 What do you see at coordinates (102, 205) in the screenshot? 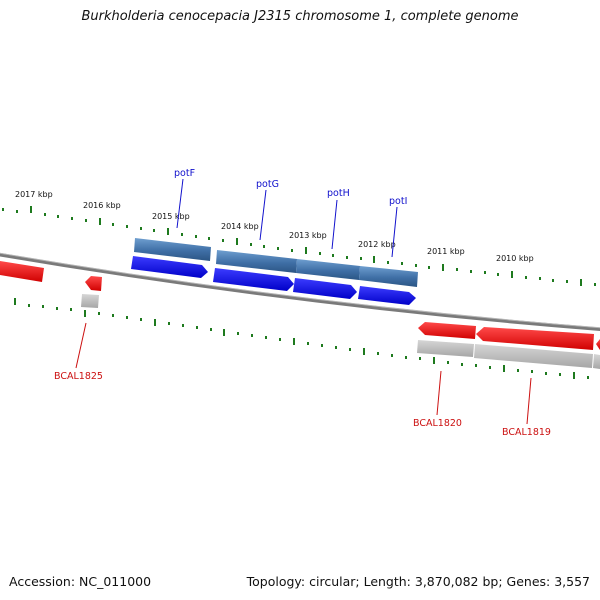
I see `scale-label: 2016 kbp` at bounding box center [102, 205].